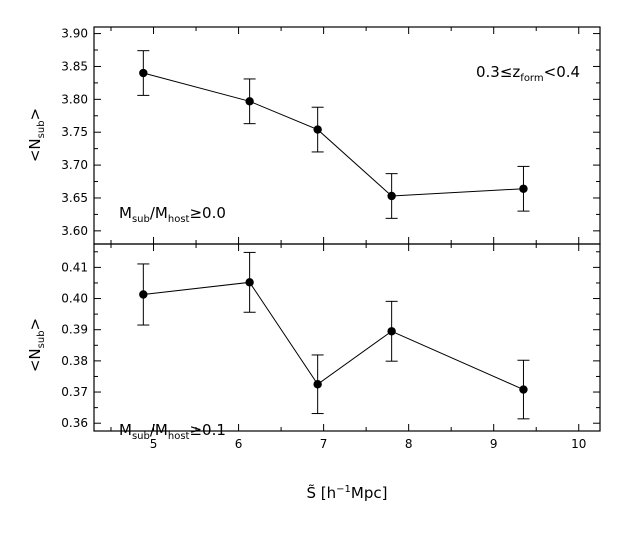 Image resolution: width=632 pixels, height=542 pixels. I want to click on top-series-line, so click(333, 134).